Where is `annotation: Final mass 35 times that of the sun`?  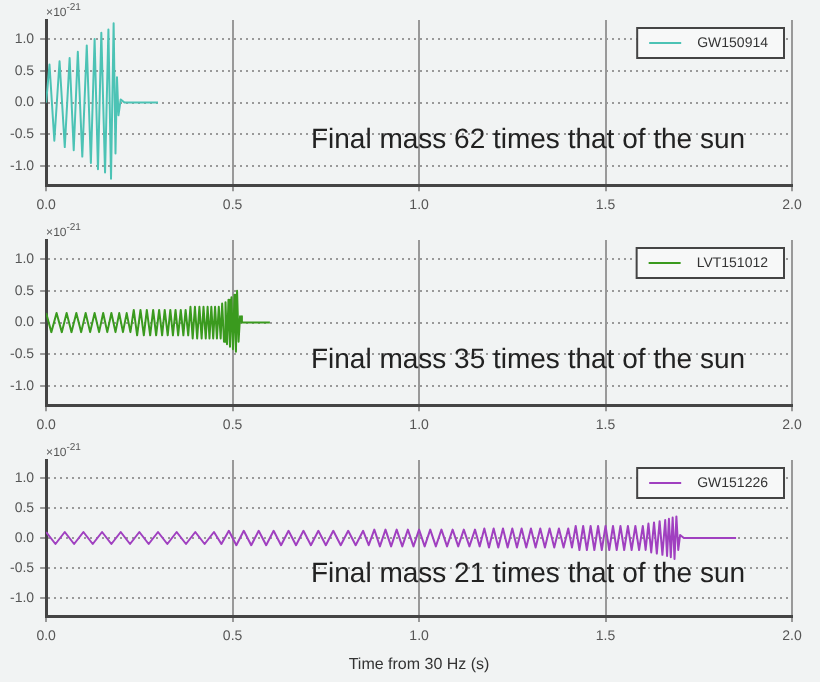 annotation: Final mass 35 times that of the sun is located at coordinates (528, 358).